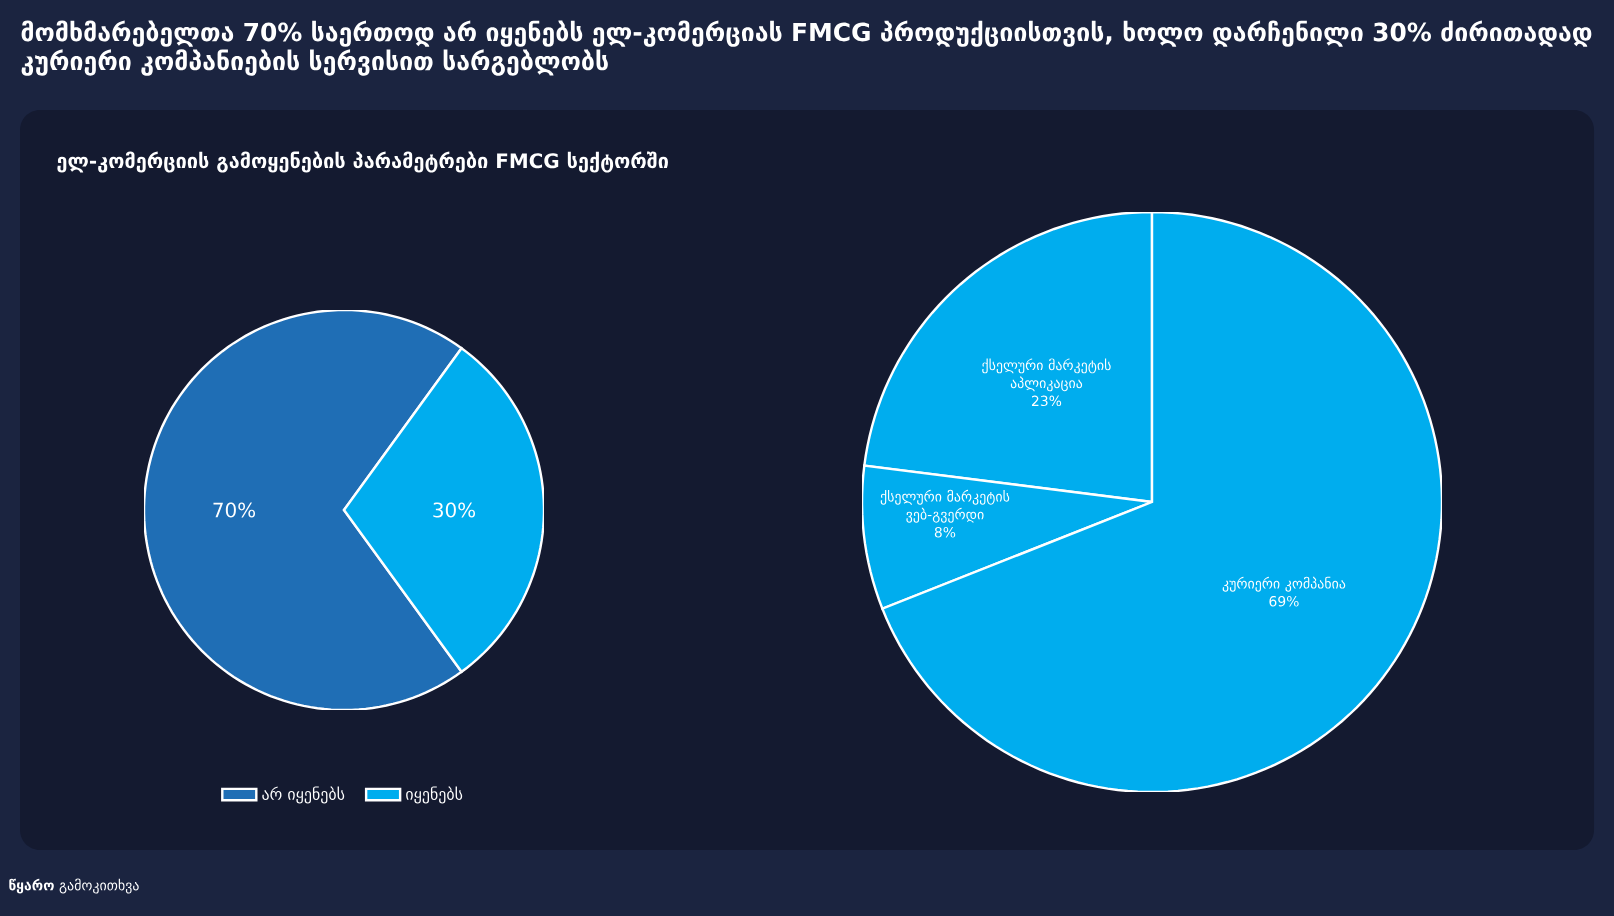  What do you see at coordinates (234, 510) in the screenshot?
I see `data-label: 70%` at bounding box center [234, 510].